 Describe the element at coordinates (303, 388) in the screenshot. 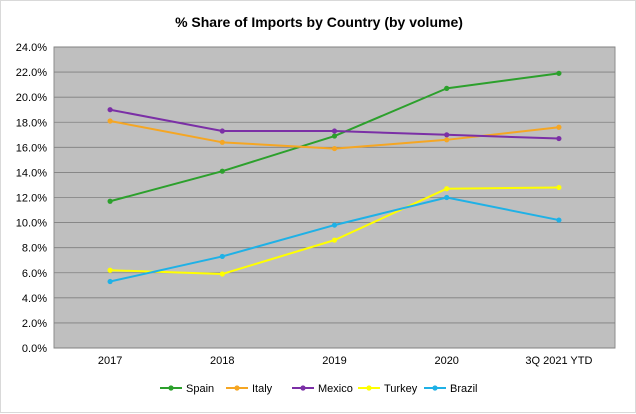

I see `legend-marker-mexico` at that location.